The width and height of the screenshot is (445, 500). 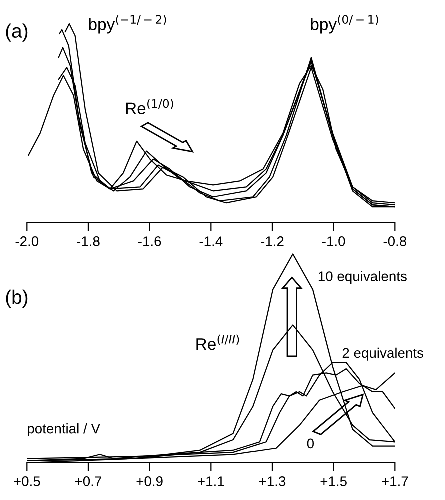 What do you see at coordinates (344, 24) in the screenshot?
I see `annotation: bpy$^{(0/−1)}$` at bounding box center [344, 24].